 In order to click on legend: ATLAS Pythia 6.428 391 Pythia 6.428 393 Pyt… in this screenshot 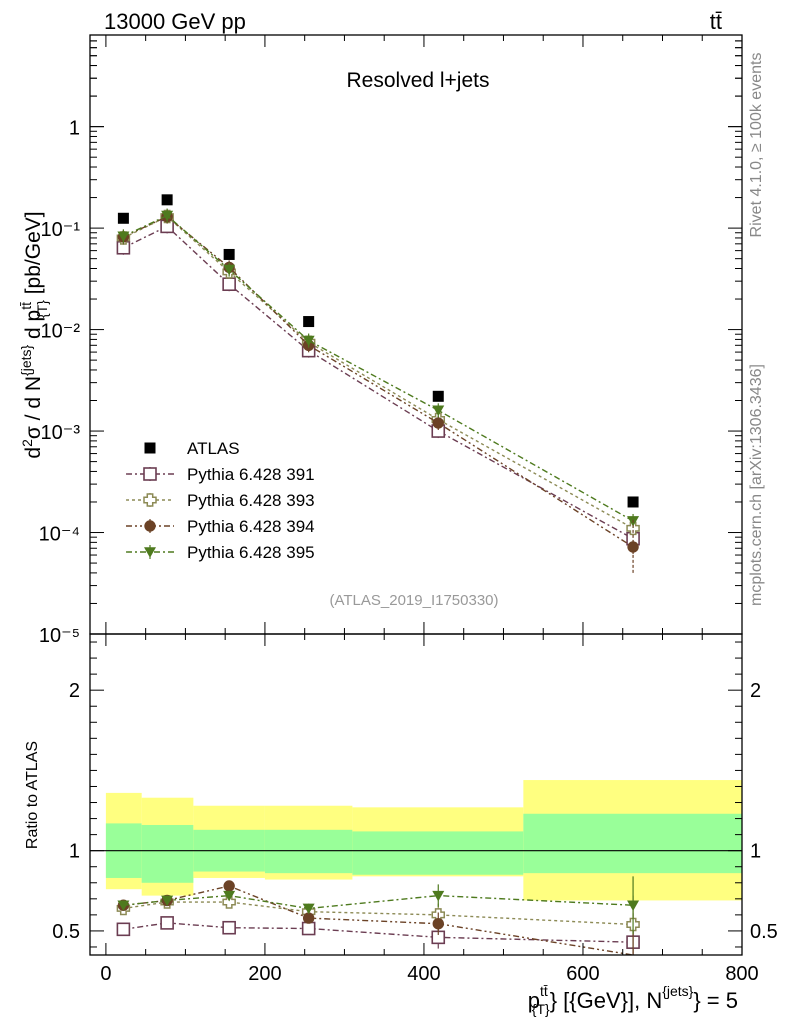, I will do `click(220, 500)`.